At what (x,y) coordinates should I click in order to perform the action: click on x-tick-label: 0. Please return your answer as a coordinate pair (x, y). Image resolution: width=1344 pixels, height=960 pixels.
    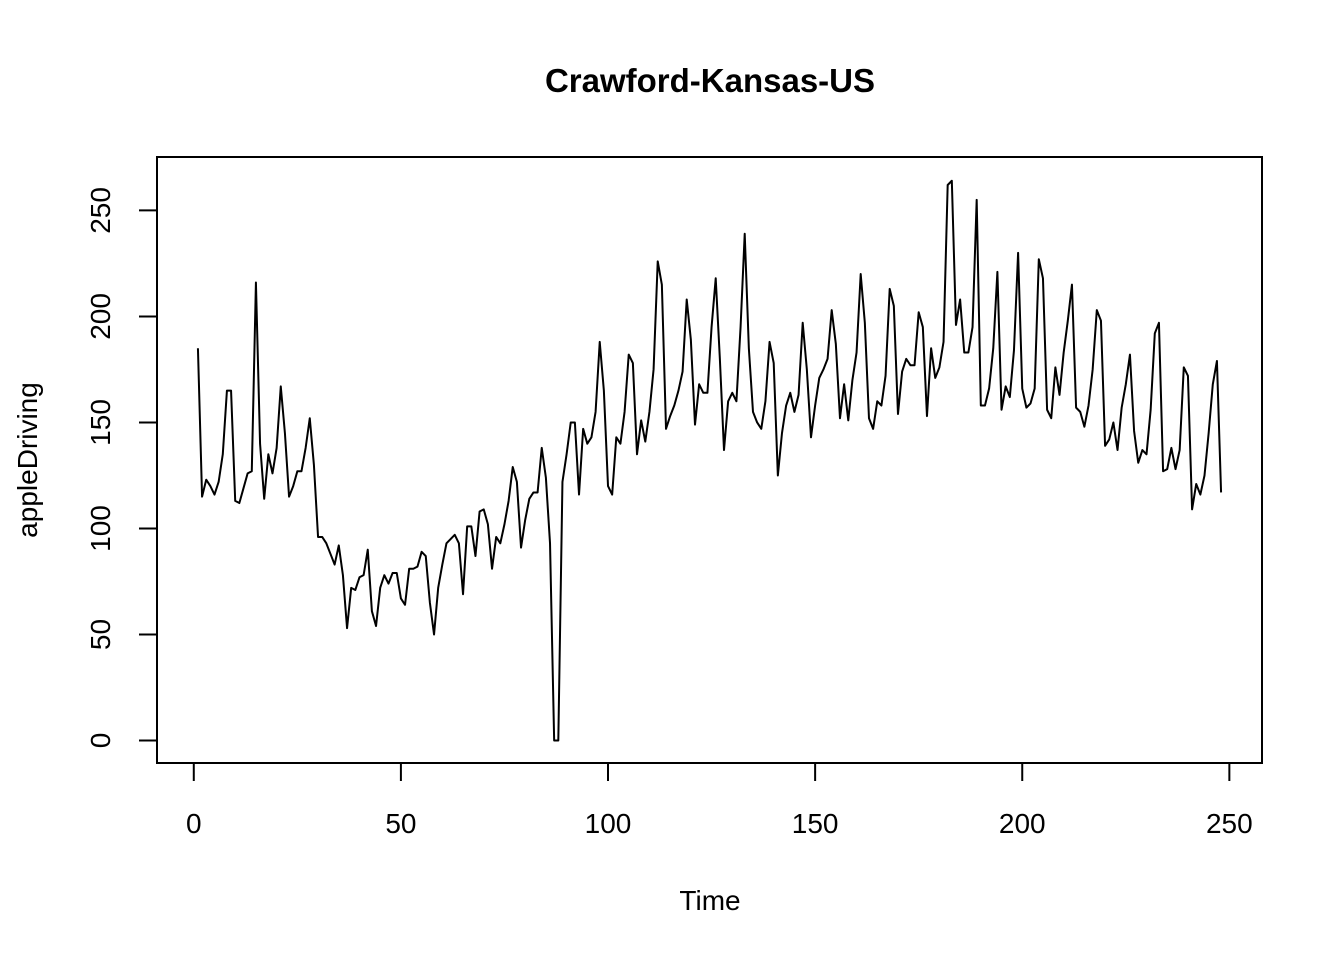
    Looking at the image, I should click on (194, 823).